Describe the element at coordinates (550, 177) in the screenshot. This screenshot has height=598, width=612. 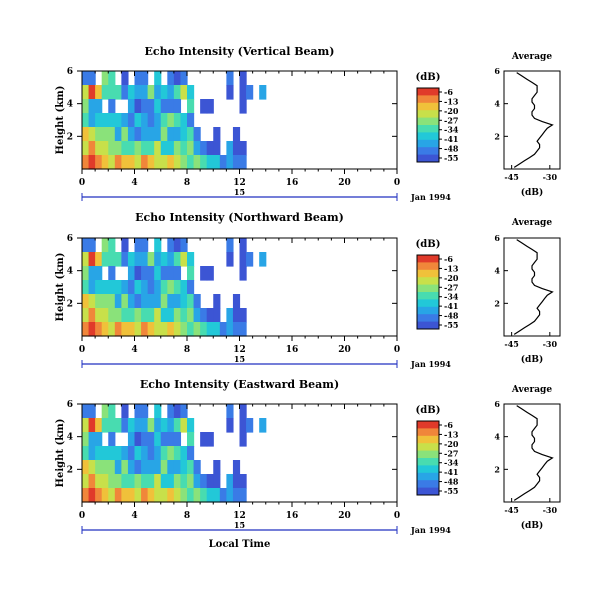
I see `profile-x-tick-label: -30` at that location.